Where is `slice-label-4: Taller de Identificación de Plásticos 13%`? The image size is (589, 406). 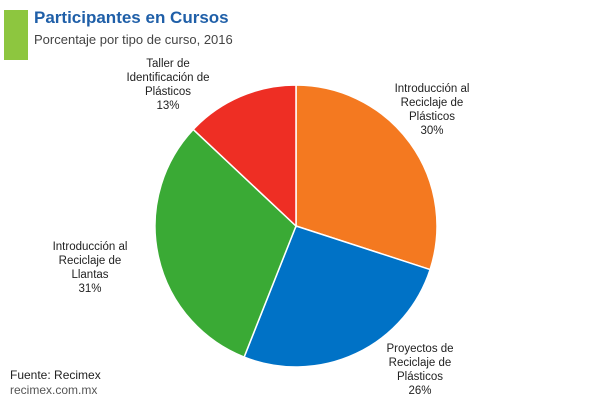 slice-label-4: Taller de Identificación de Plásticos 13% is located at coordinates (167, 85).